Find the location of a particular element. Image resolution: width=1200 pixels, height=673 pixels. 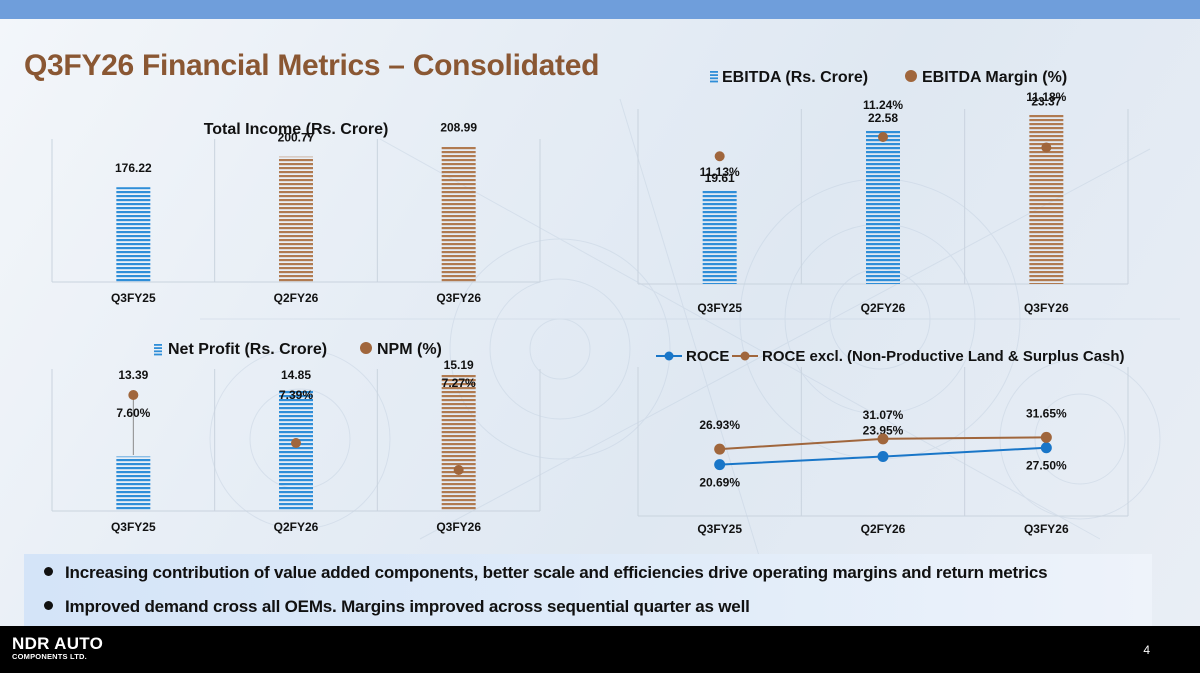

legend-swatch-npm-icon is located at coordinates (366, 348).